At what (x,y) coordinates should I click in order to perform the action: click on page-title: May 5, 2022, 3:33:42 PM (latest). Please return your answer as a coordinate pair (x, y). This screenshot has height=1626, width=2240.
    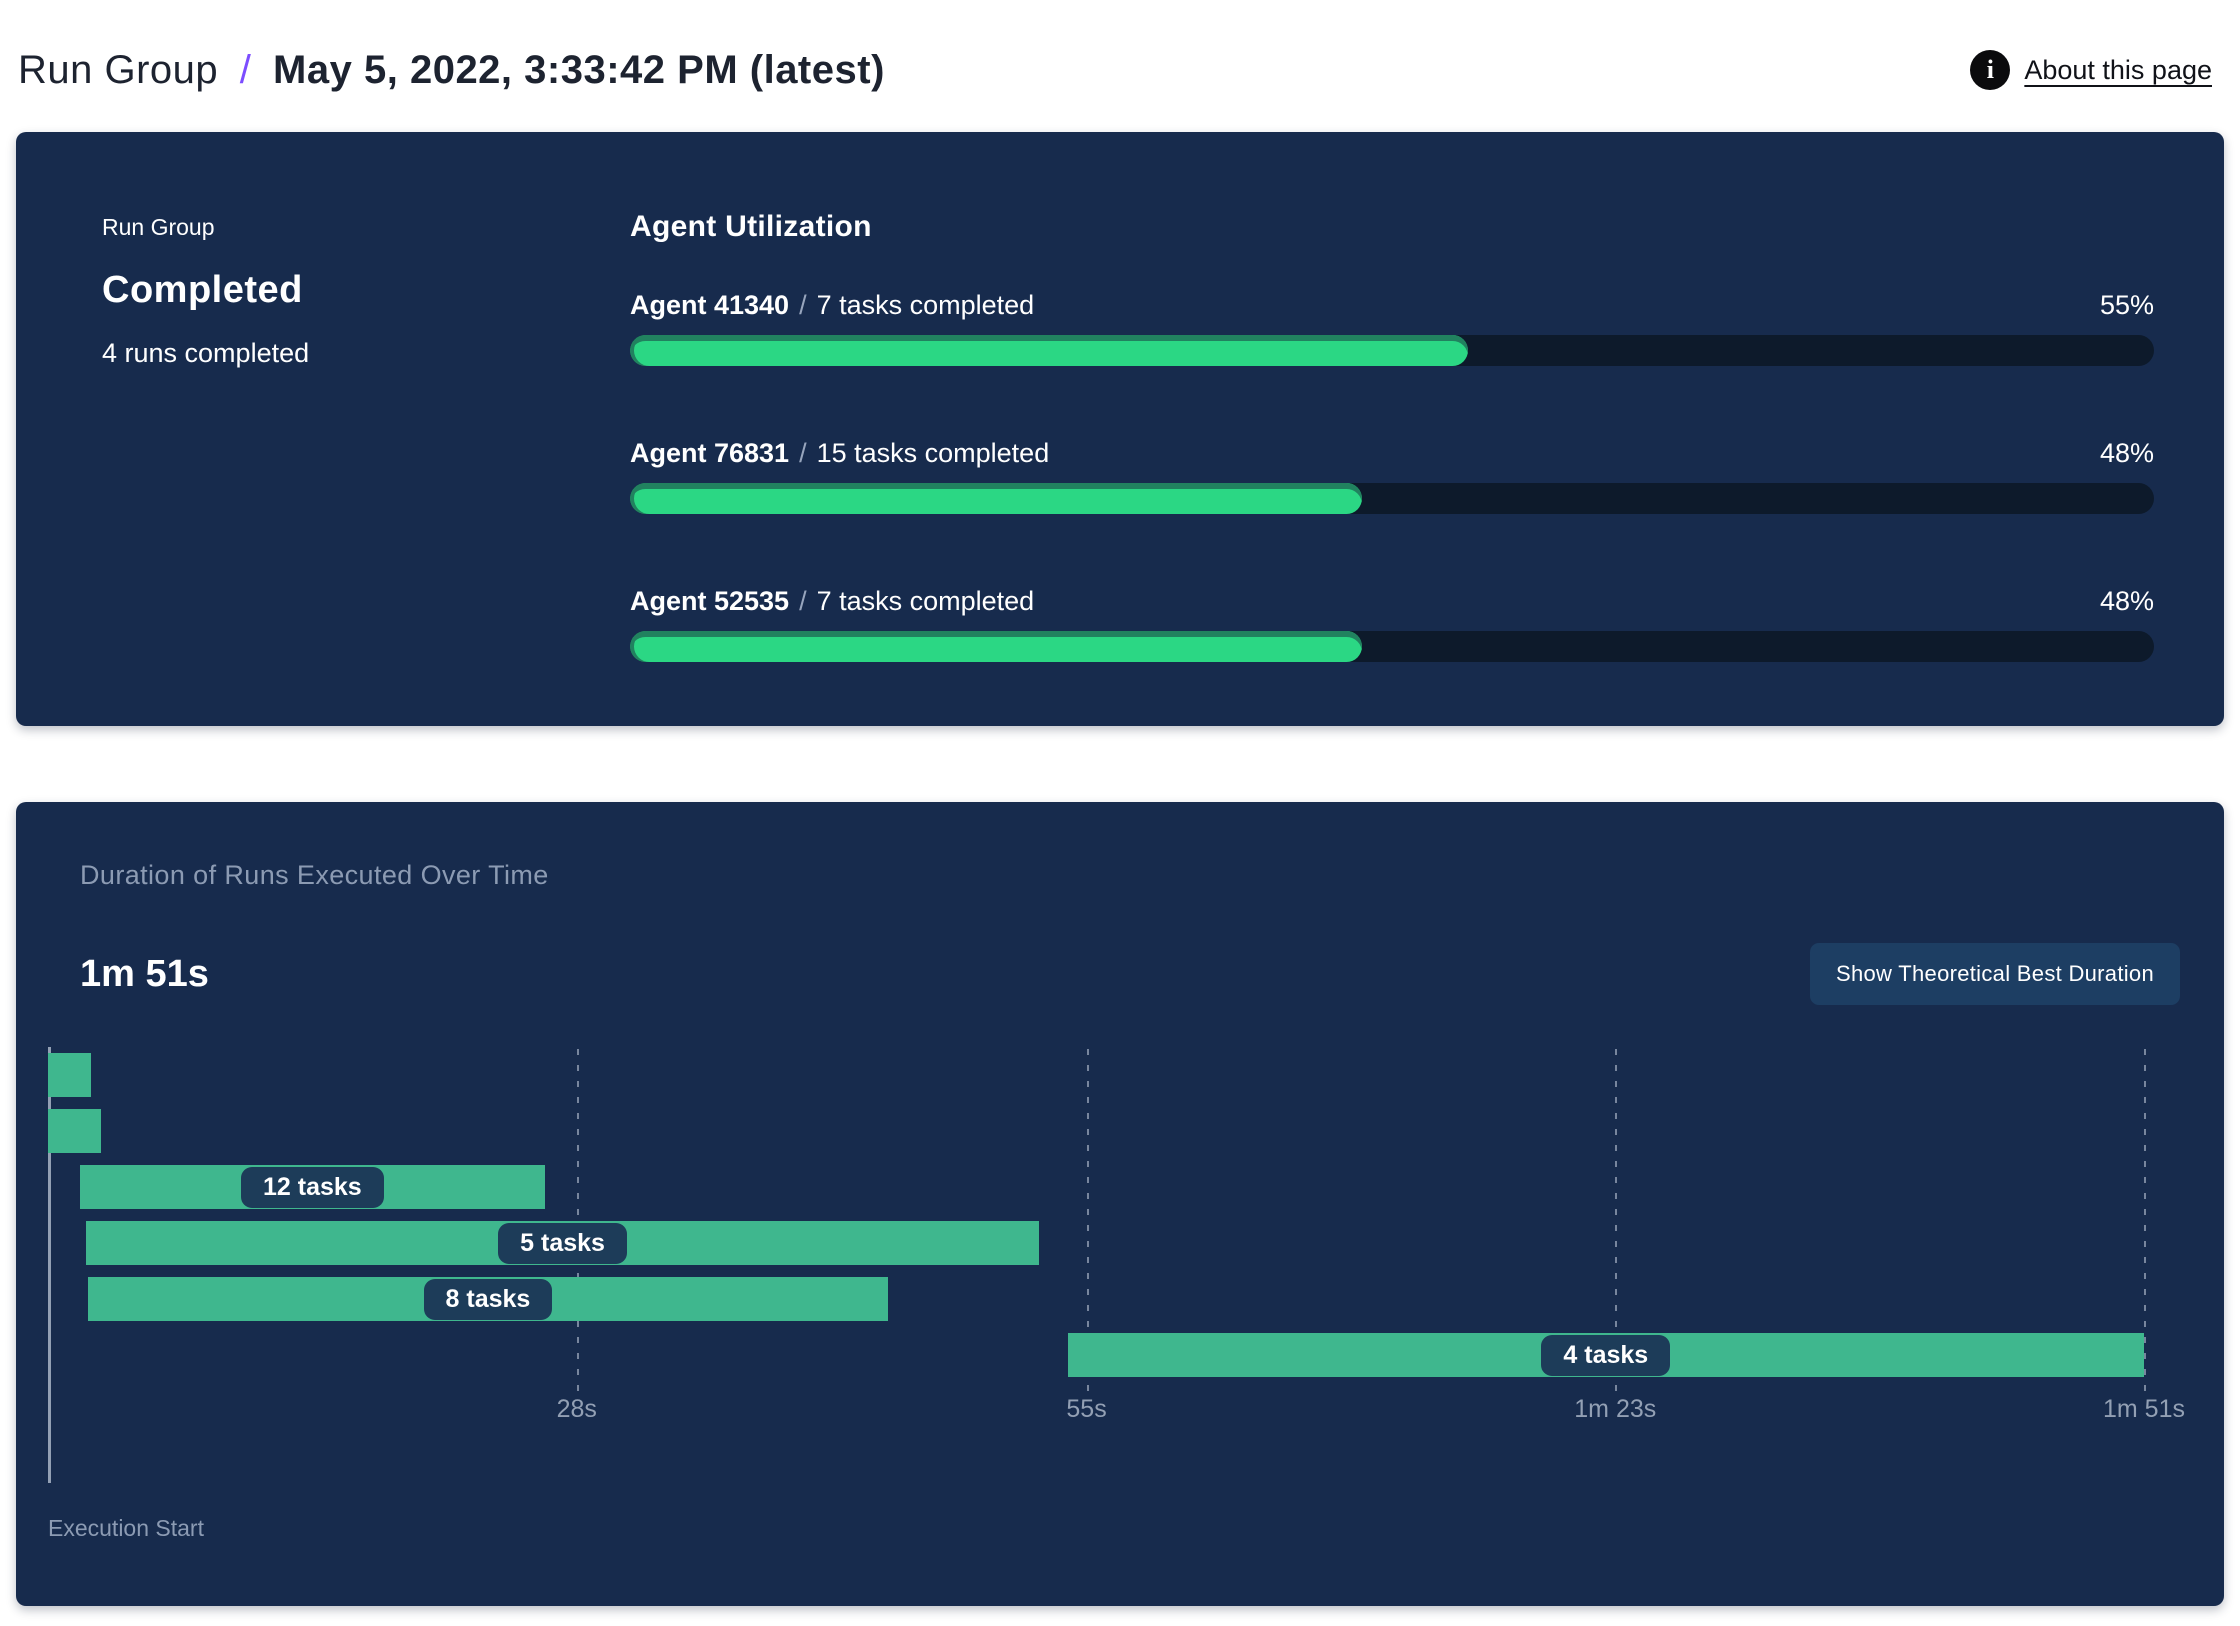
    Looking at the image, I should click on (579, 69).